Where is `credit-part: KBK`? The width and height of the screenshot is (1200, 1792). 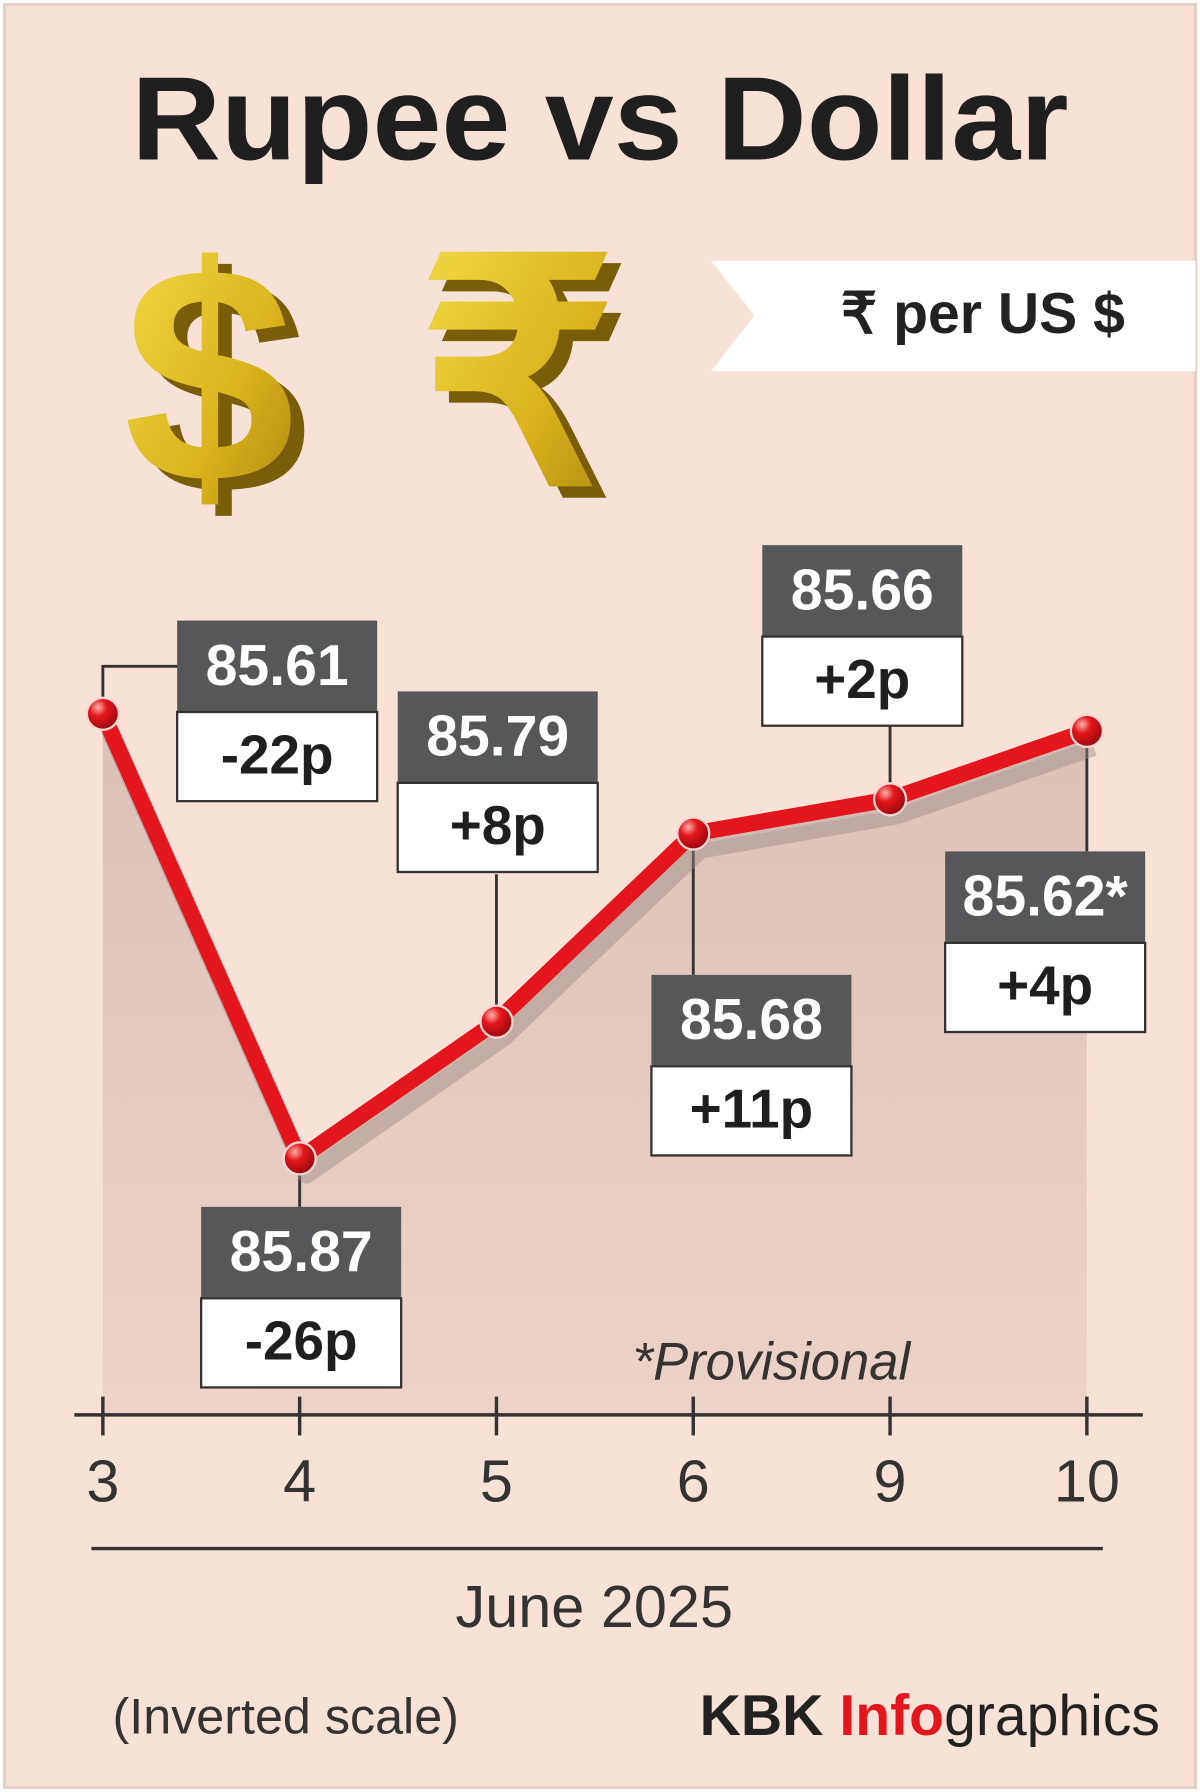
credit-part: KBK is located at coordinates (762, 1716).